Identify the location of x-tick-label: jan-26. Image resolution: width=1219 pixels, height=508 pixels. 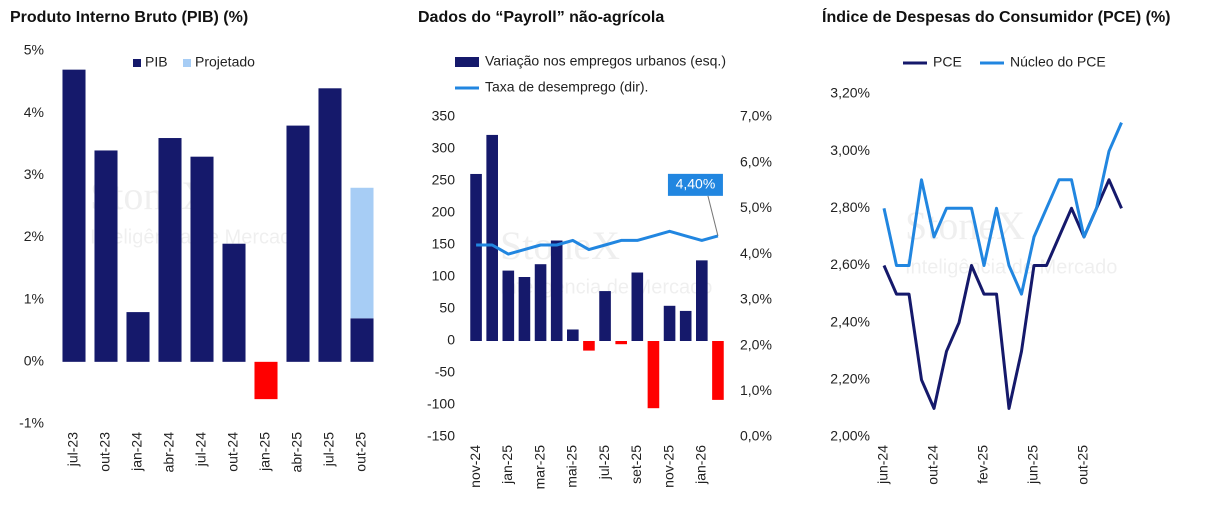
(701, 465).